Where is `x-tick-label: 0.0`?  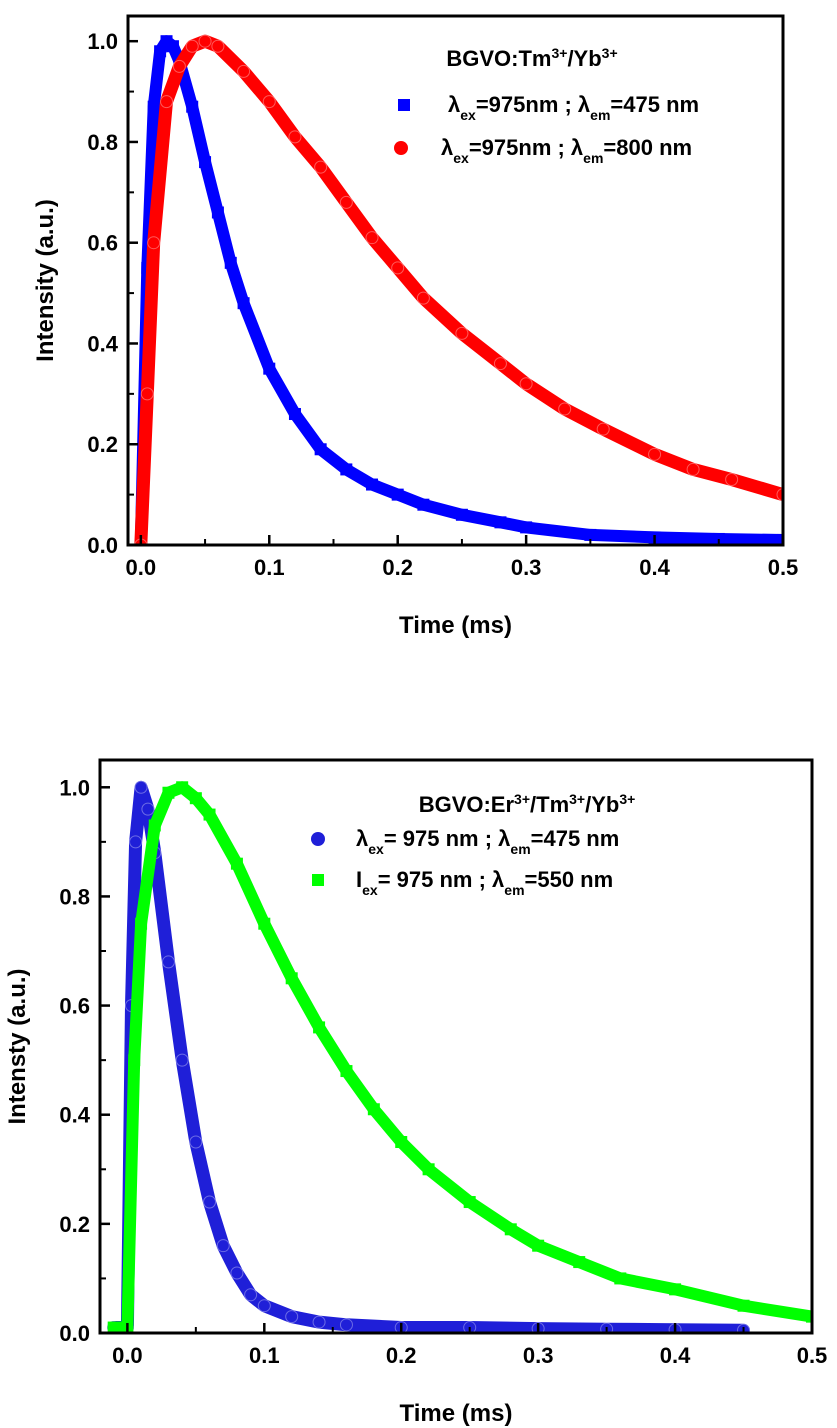 x-tick-label: 0.0 is located at coordinates (141, 567).